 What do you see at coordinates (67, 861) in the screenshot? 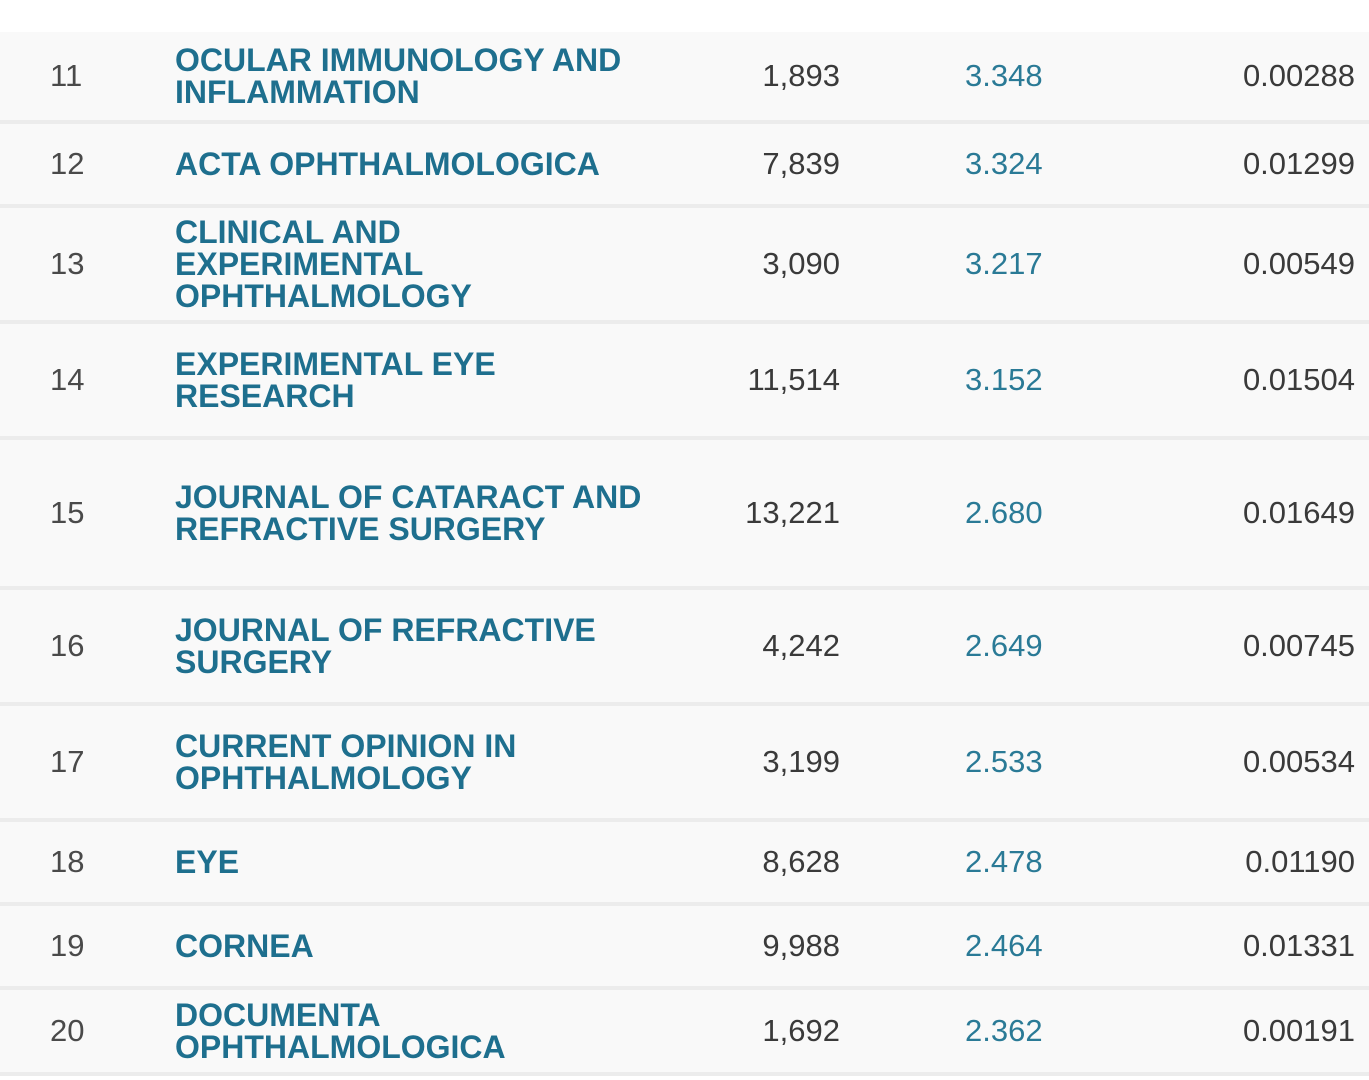
I see `rank-cell: 18` at bounding box center [67, 861].